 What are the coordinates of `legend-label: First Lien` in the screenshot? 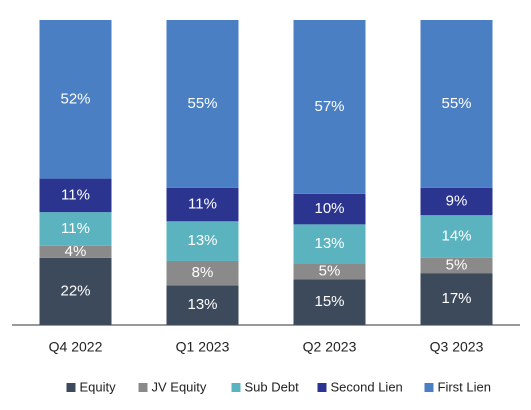 It's located at (464, 386).